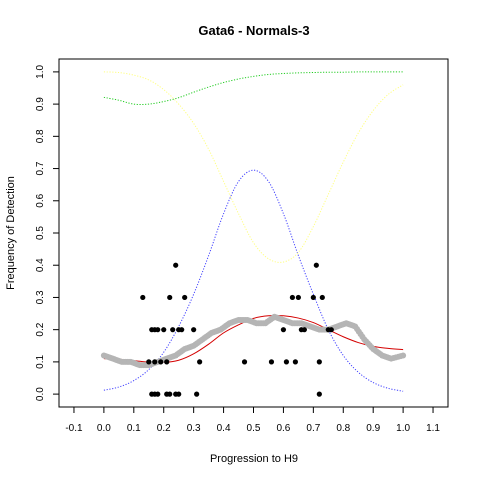  I want to click on x-tick-label: 0.9, so click(373, 428).